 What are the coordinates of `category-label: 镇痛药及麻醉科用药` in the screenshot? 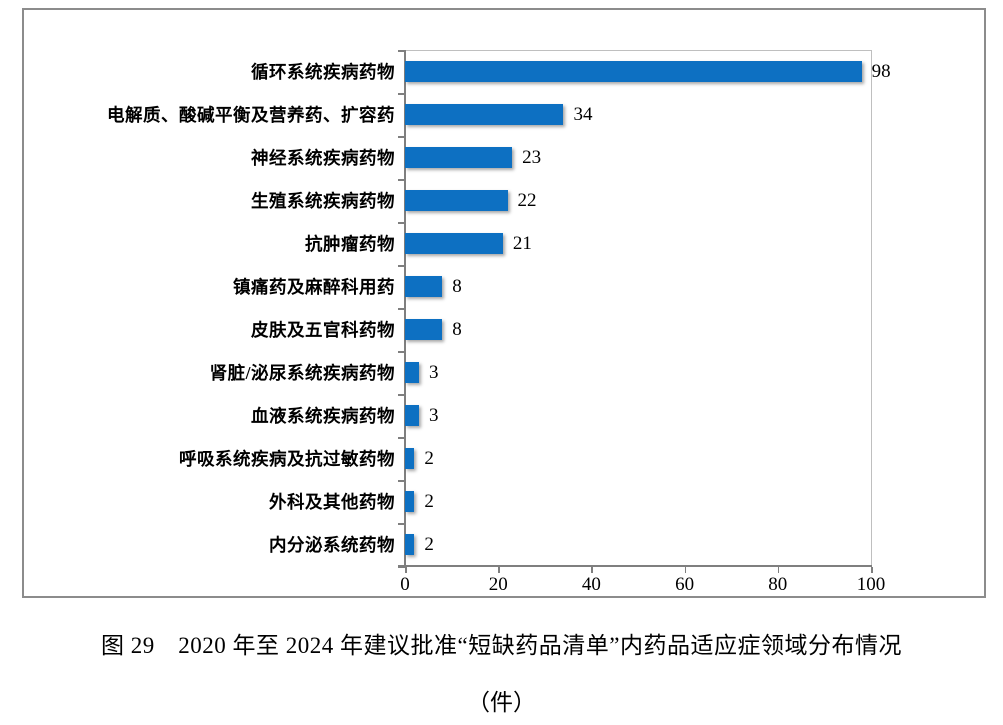 It's located at (314, 287).